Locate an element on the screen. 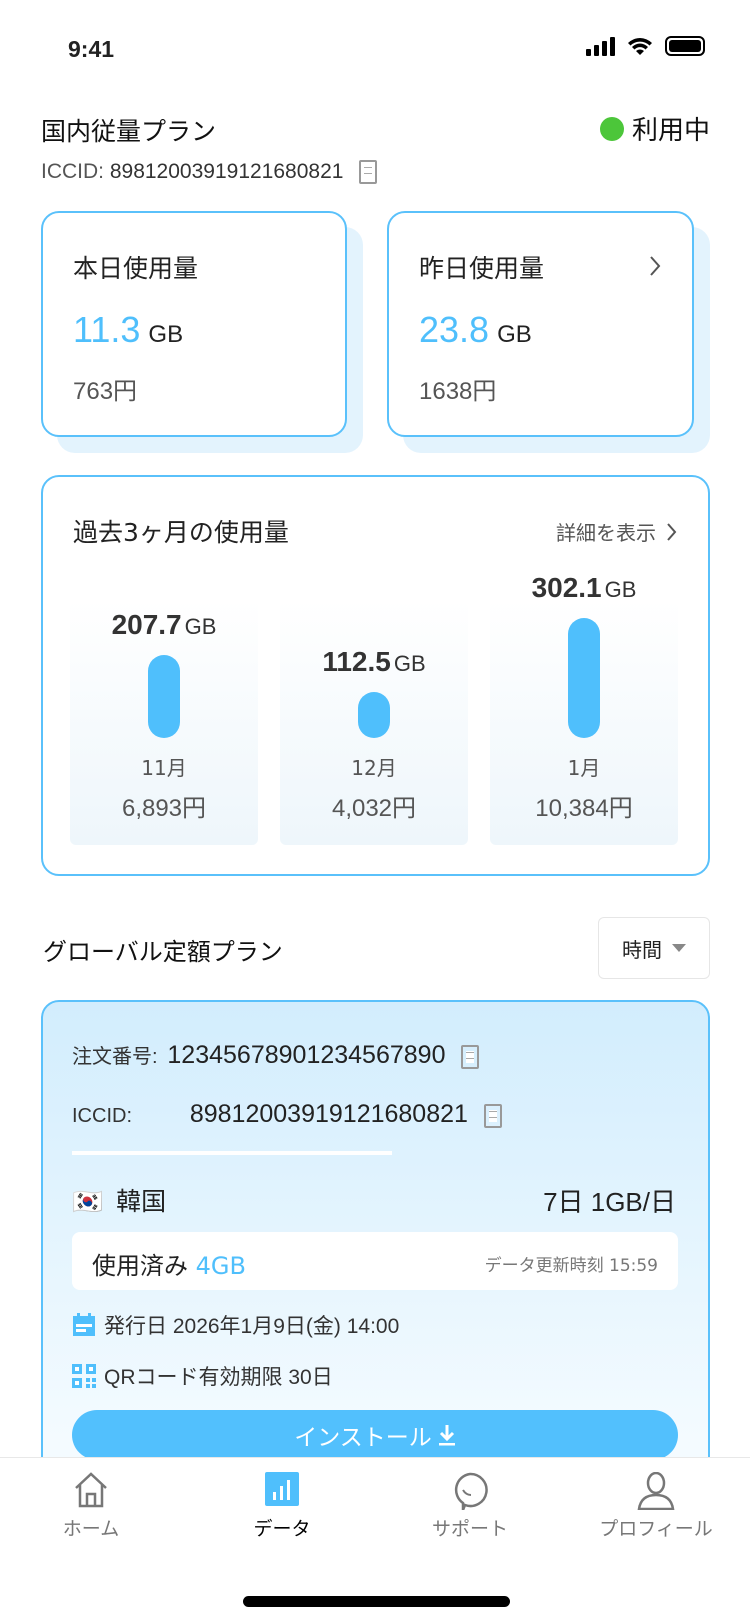 The image size is (750, 1624). install-button: インストール is located at coordinates (375, 1435).